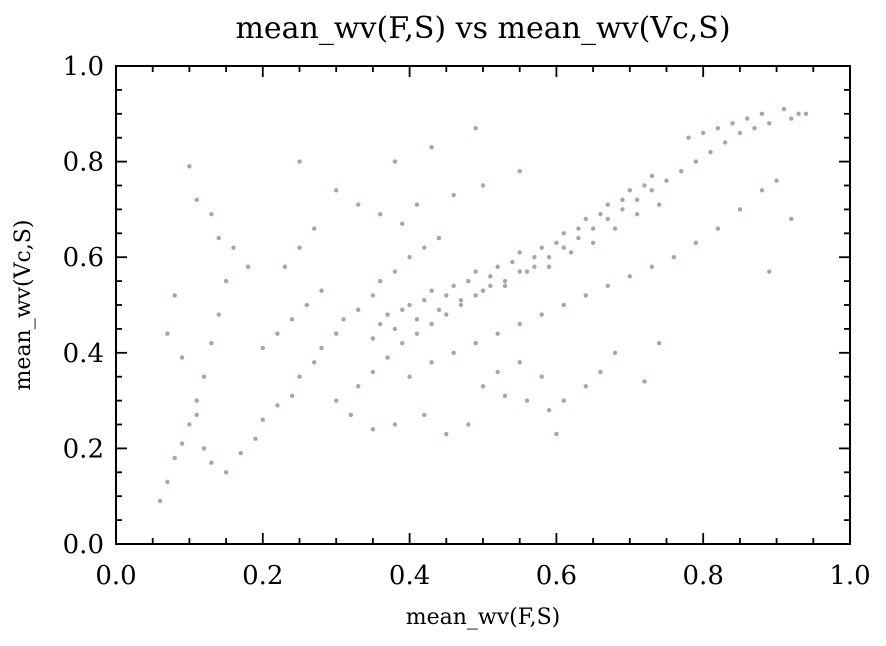  Describe the element at coordinates (83, 449) in the screenshot. I see `y-tick-label: 0.2` at that location.